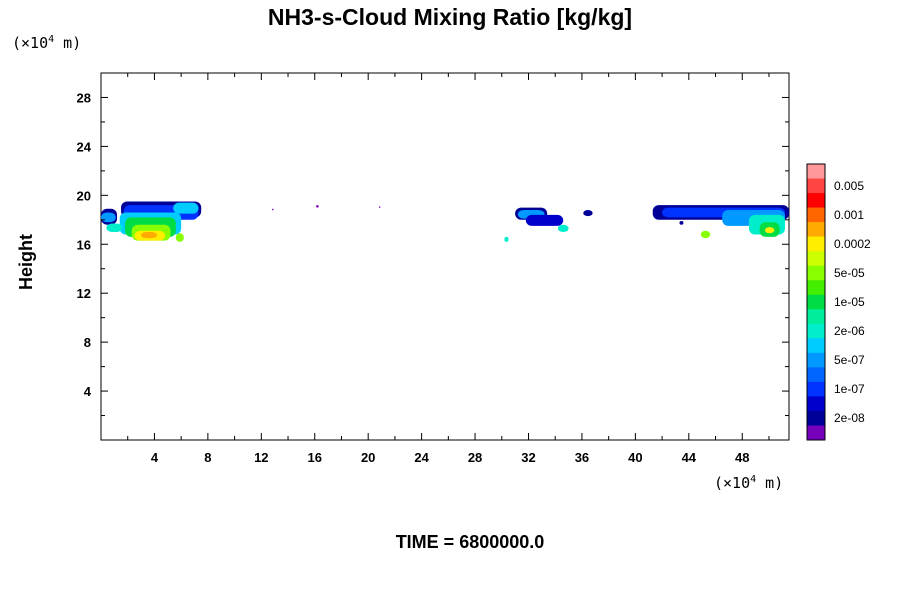 Image resolution: width=900 pixels, height=600 pixels. Describe the element at coordinates (186, 208) in the screenshot. I see `cloud-left-top-core` at that location.